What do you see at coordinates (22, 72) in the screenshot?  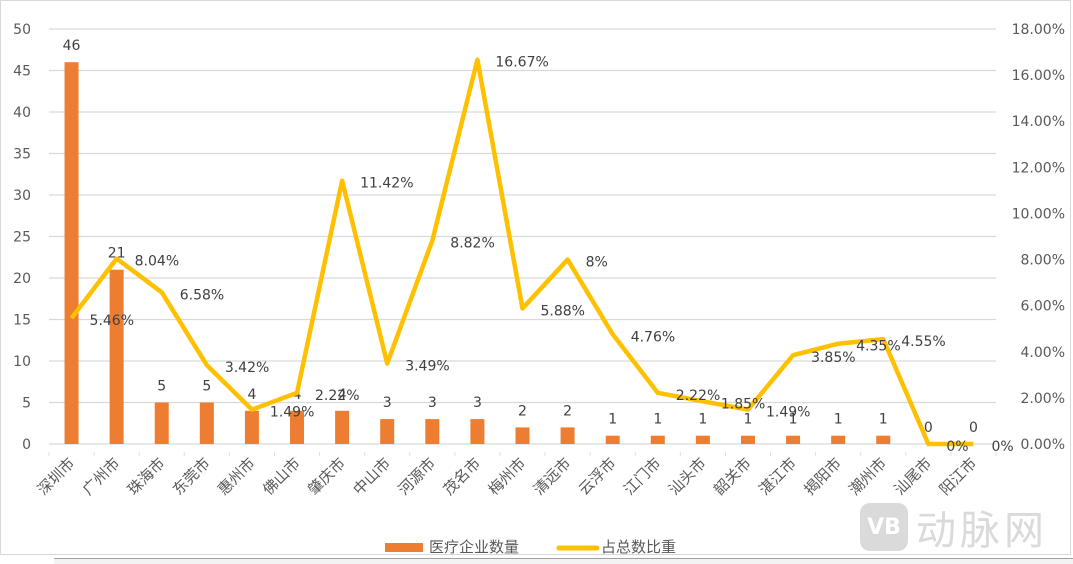 I see `left-axis-tick: 45` at bounding box center [22, 72].